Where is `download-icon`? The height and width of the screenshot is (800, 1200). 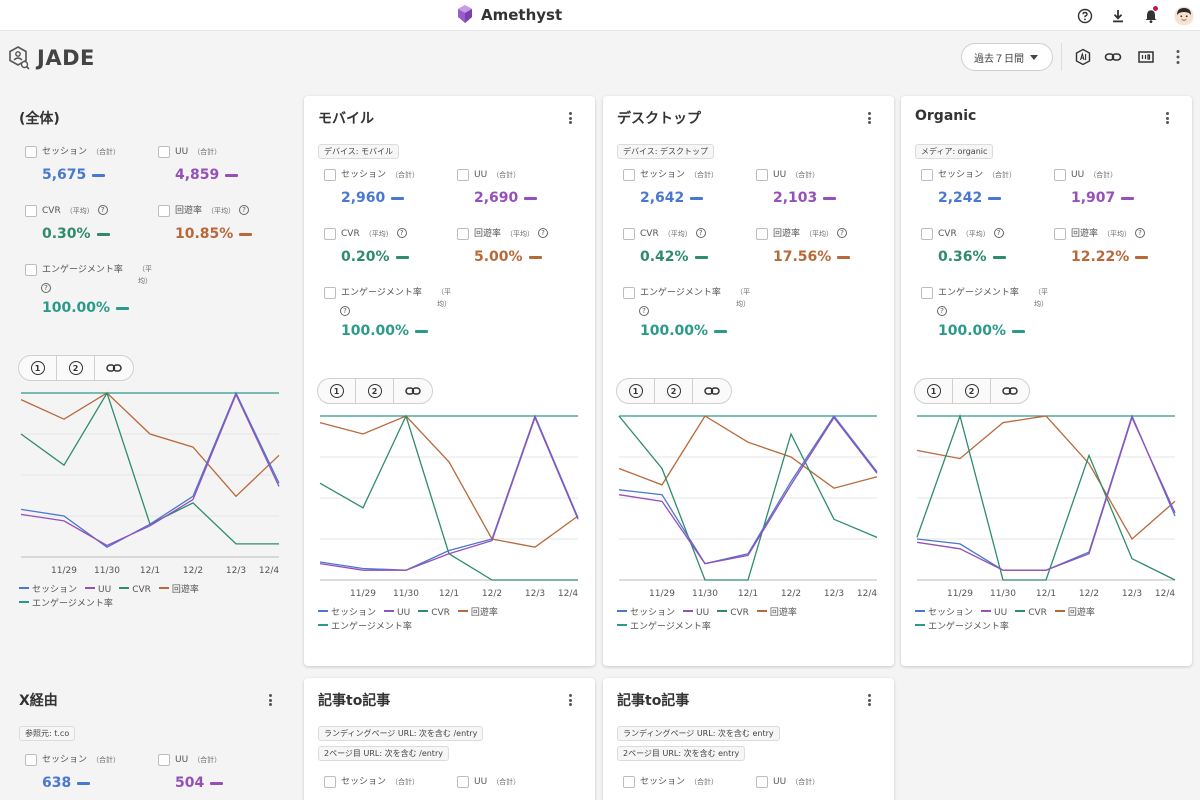
download-icon is located at coordinates (1117, 15).